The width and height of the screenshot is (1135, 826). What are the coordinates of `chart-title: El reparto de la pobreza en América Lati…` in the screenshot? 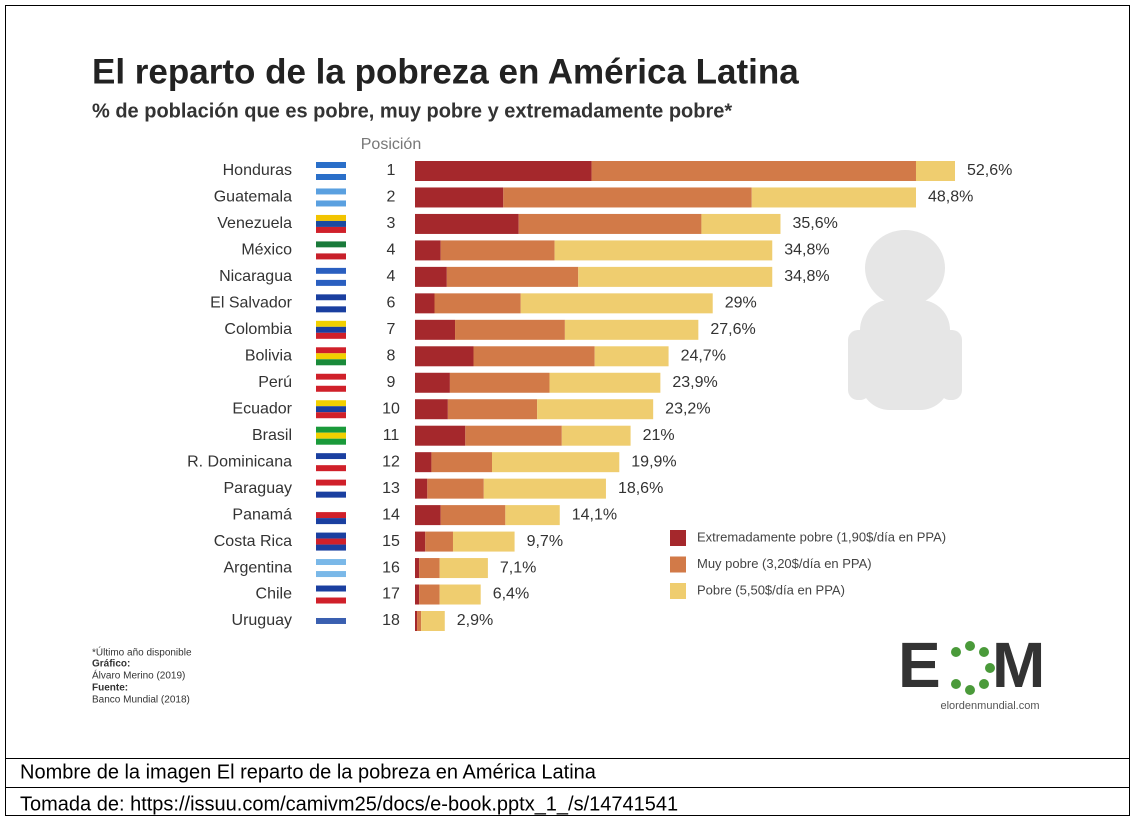 It's located at (445, 71).